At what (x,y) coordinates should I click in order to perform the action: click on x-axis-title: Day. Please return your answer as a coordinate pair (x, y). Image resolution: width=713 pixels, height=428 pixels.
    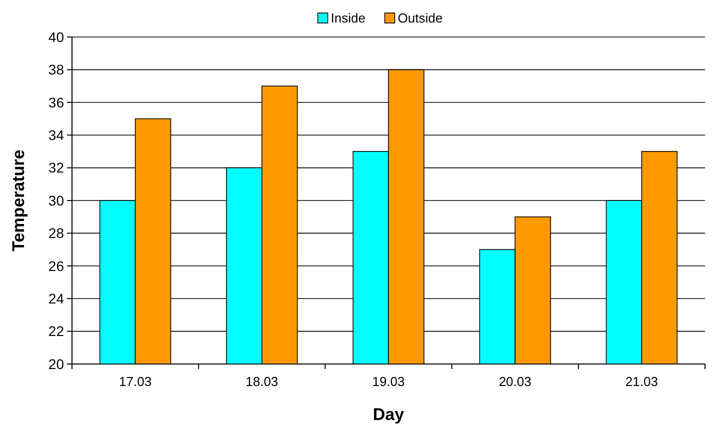
    Looking at the image, I should click on (388, 414).